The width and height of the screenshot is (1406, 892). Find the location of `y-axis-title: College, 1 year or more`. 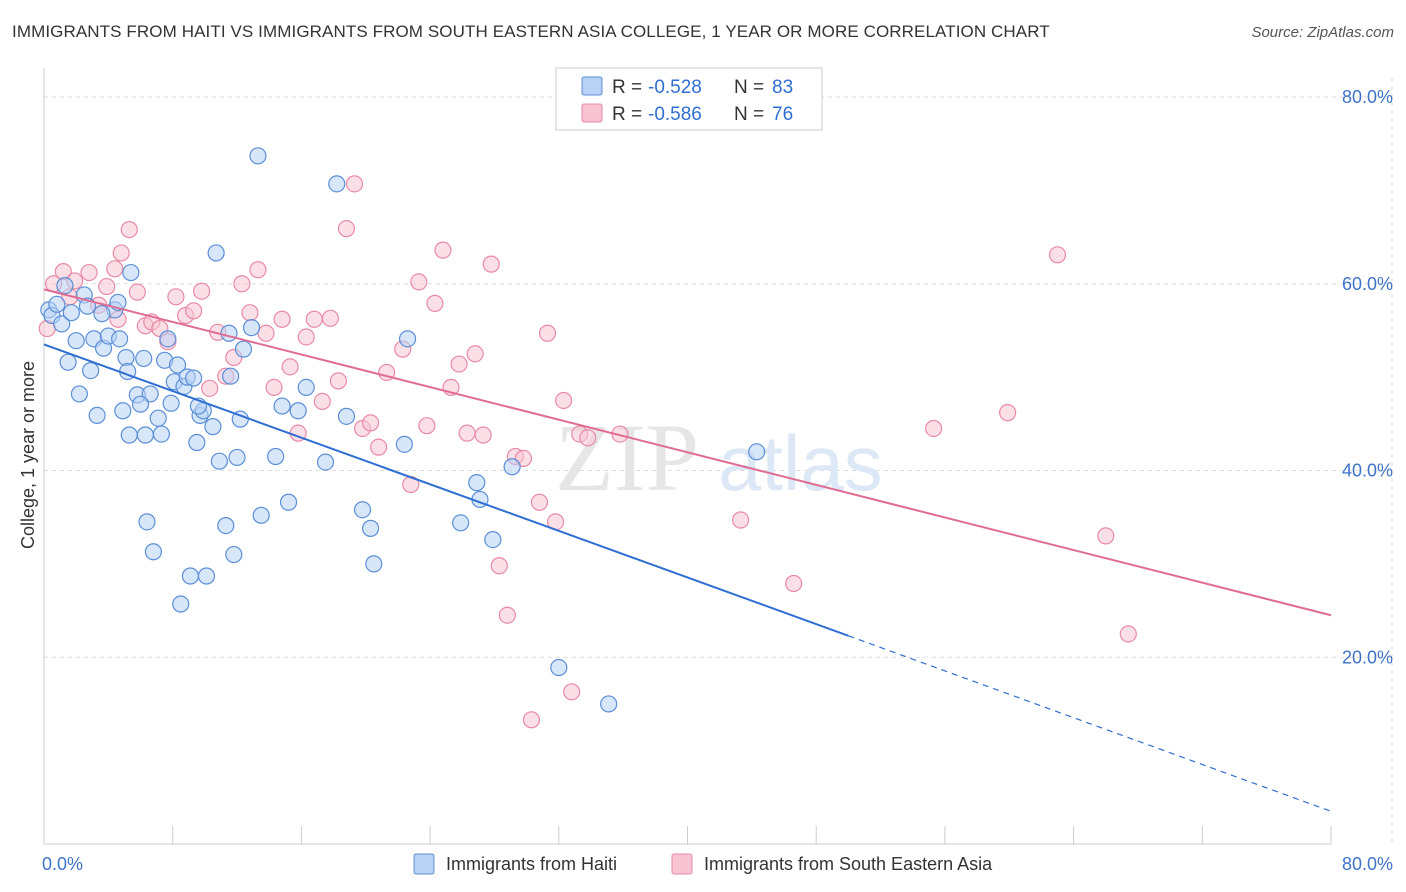

y-axis-title: College, 1 year or more is located at coordinates (28, 455).